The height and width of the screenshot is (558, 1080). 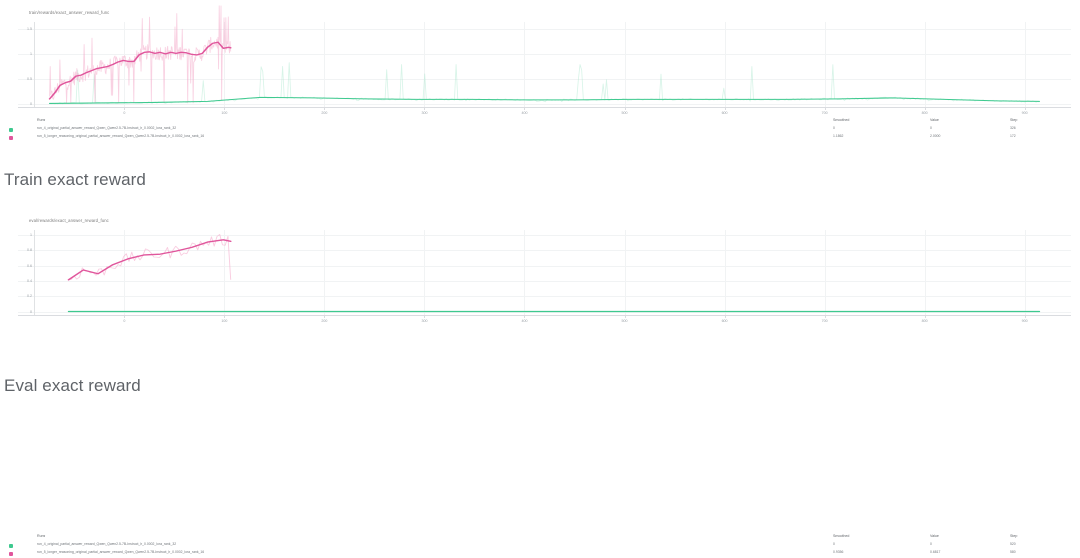 I want to click on x-tick-label: 500, so click(x=624, y=321).